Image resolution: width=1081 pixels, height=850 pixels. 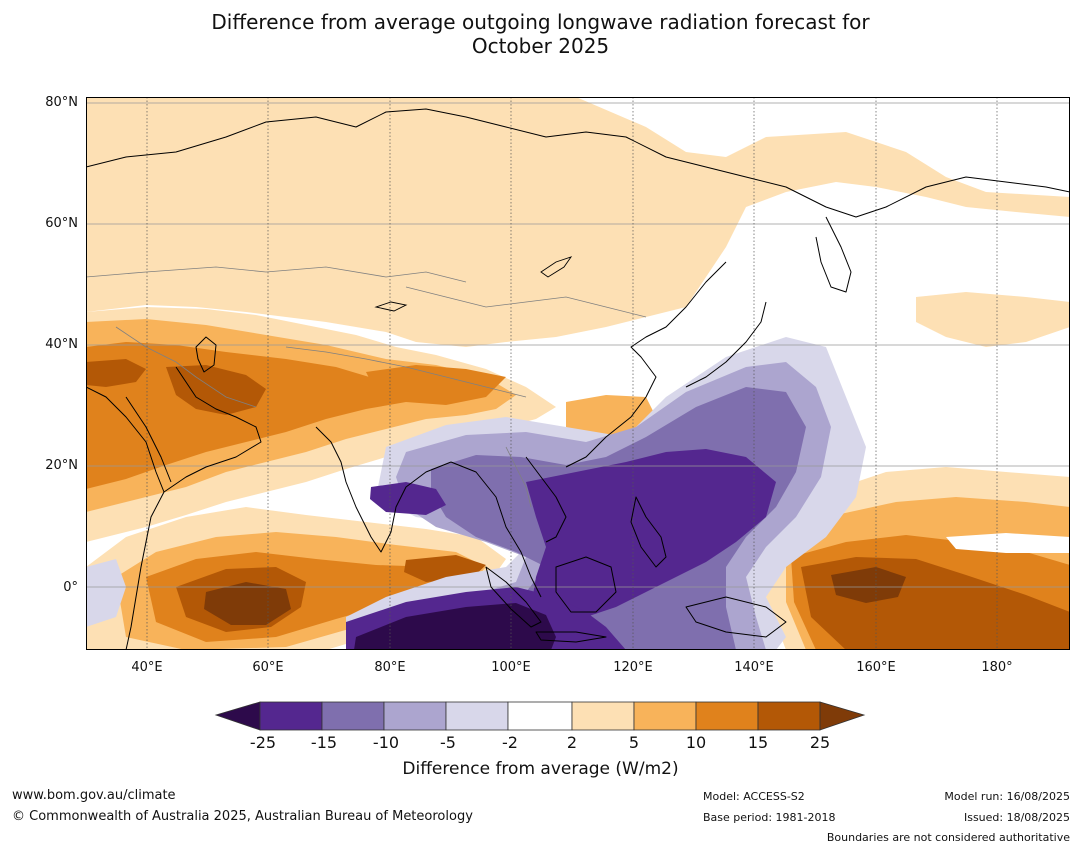 I want to click on border-indochina, so click(x=518, y=477).